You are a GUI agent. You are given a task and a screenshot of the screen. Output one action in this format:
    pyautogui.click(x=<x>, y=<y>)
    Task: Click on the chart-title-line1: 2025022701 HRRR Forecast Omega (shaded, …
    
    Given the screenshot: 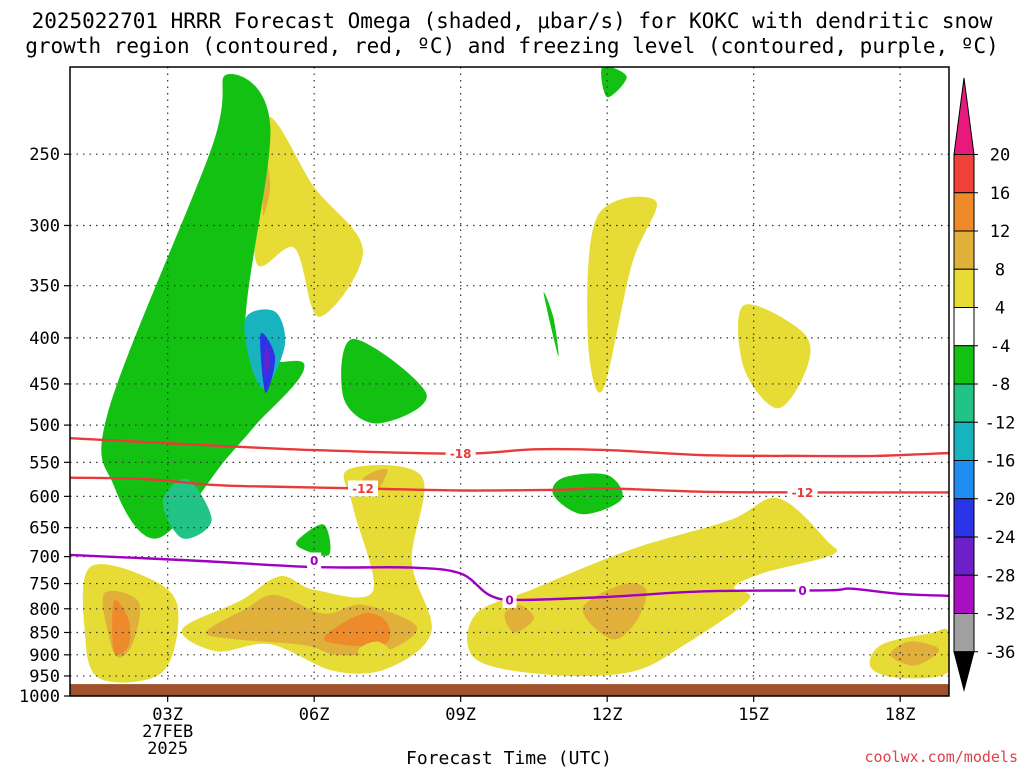 What is the action you would take?
    pyautogui.click(x=512, y=21)
    